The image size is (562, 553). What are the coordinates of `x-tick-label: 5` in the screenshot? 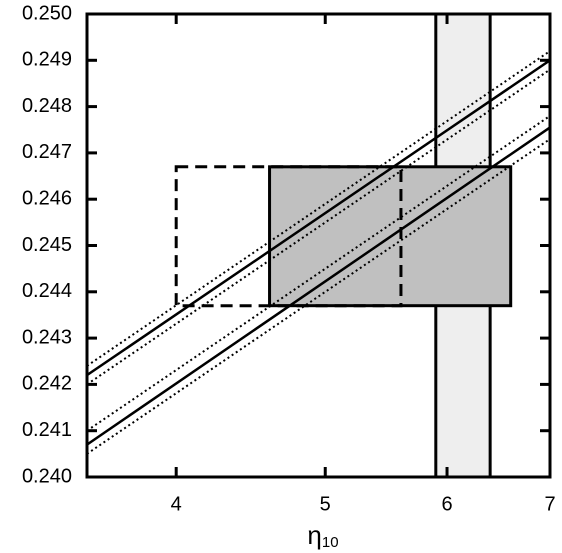 It's located at (325, 504).